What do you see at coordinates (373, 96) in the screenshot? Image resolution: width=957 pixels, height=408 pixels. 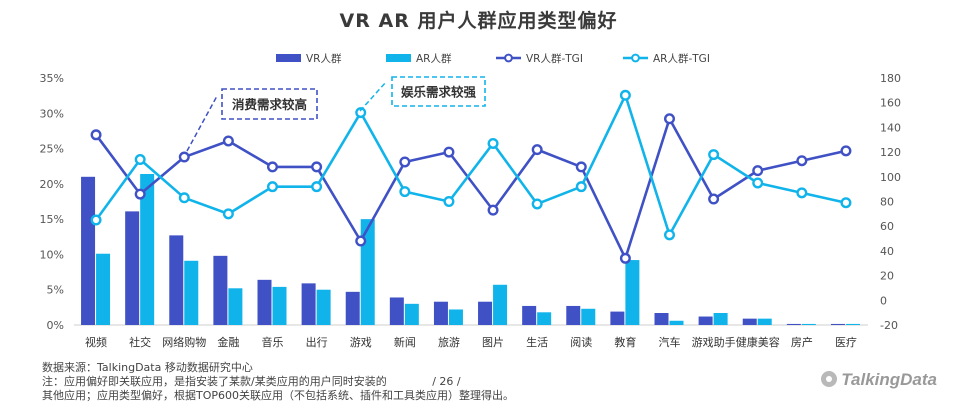 I see `annotation-leader` at bounding box center [373, 96].